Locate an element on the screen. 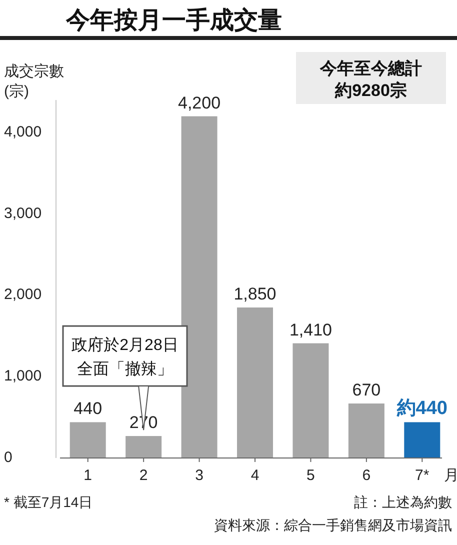 Image resolution: width=457 pixels, height=545 pixels. y-axis-title: 成交宗數 (宗) is located at coordinates (34, 81).